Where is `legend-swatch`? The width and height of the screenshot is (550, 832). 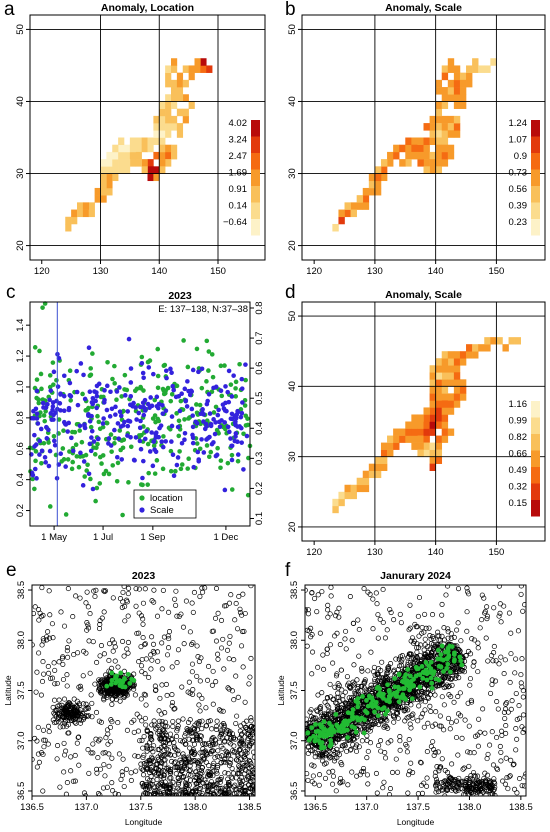 legend-swatch is located at coordinates (535, 409).